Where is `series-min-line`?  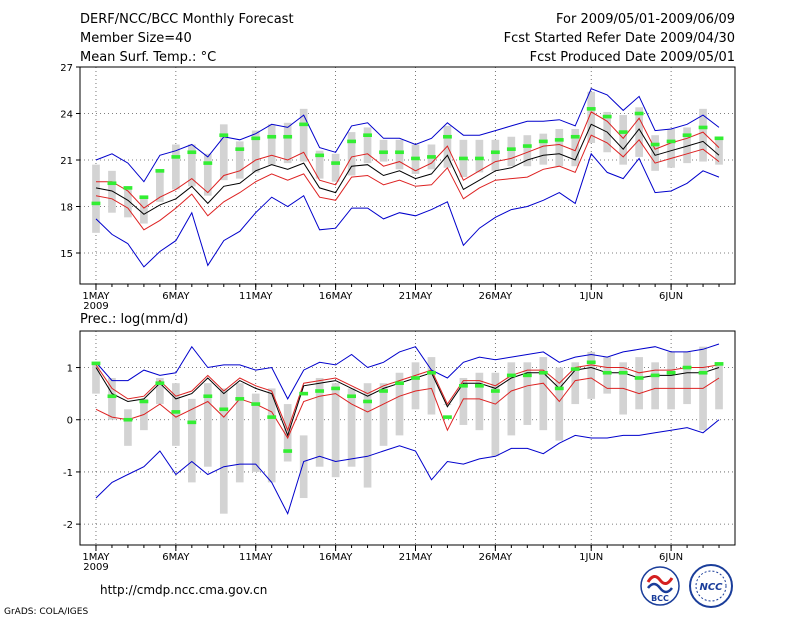 series-min-line is located at coordinates (407, 467).